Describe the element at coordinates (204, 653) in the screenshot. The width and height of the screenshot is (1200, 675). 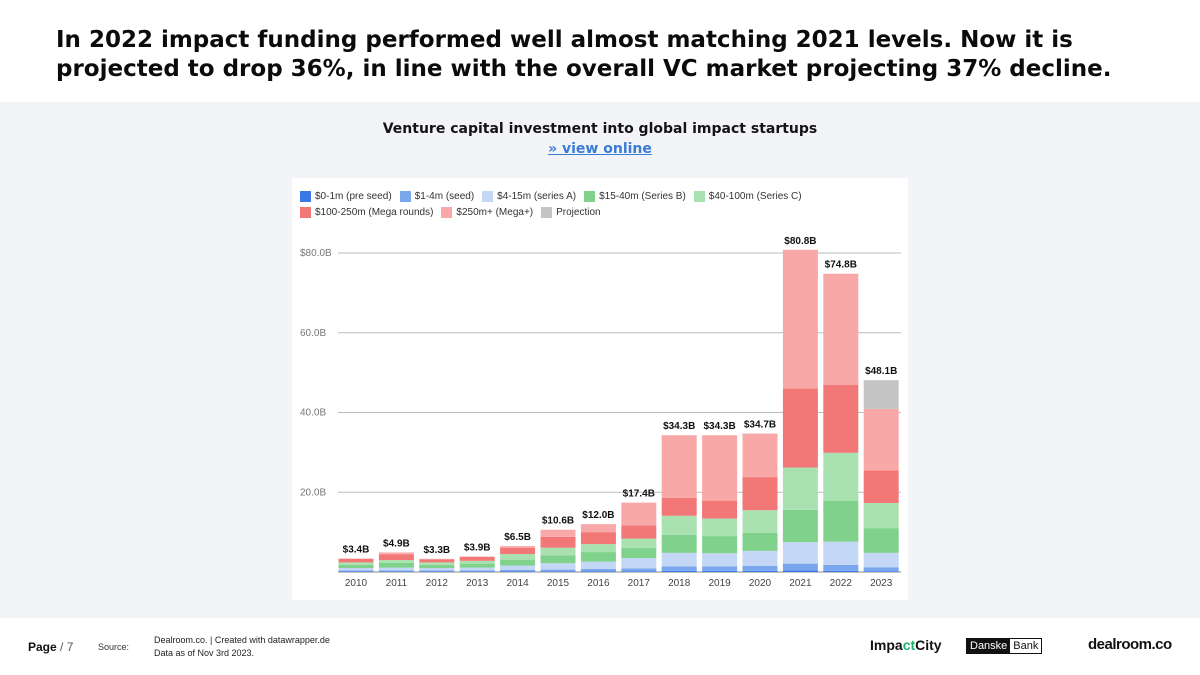
I see `source-date: Data as of Nov 3rd 2023.` at that location.